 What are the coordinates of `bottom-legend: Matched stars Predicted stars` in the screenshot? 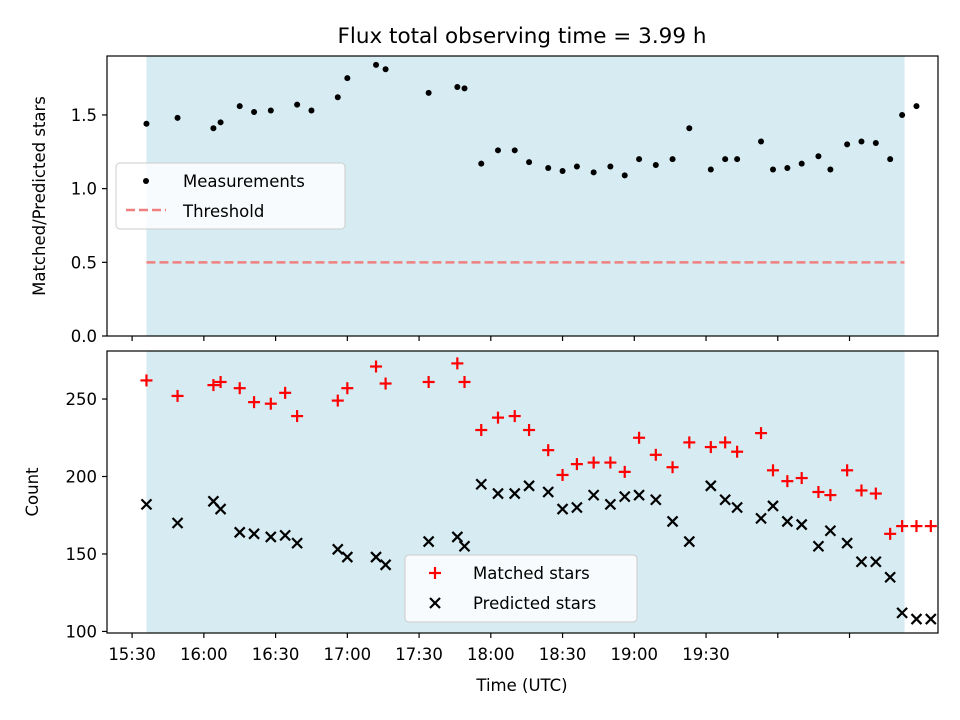 It's located at (521, 588).